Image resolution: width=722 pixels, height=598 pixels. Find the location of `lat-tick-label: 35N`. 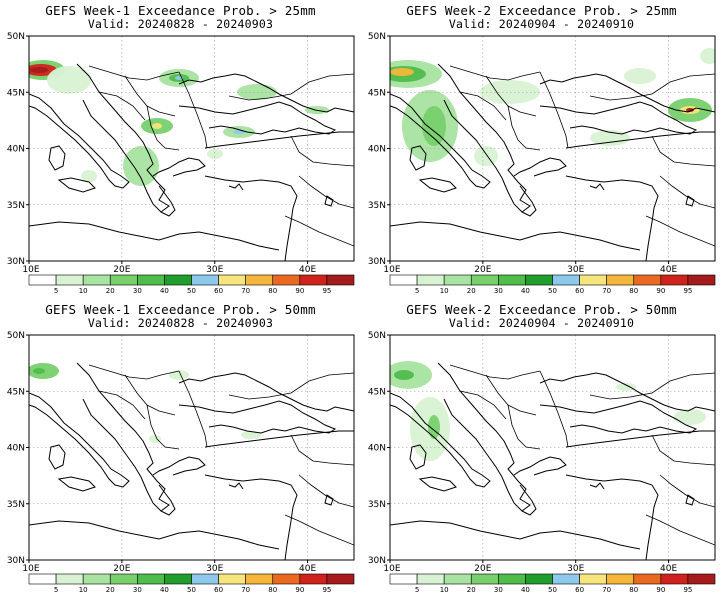

lat-tick-label: 35N is located at coordinates (377, 505).